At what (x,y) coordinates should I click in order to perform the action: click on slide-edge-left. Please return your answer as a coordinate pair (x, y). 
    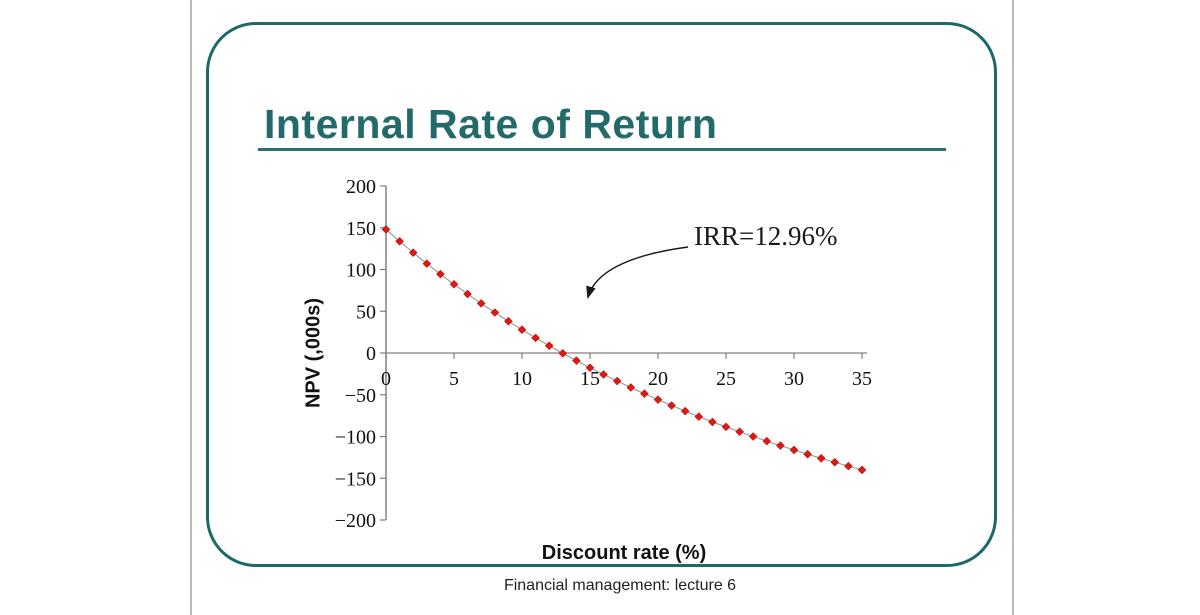
    Looking at the image, I should click on (191, 307).